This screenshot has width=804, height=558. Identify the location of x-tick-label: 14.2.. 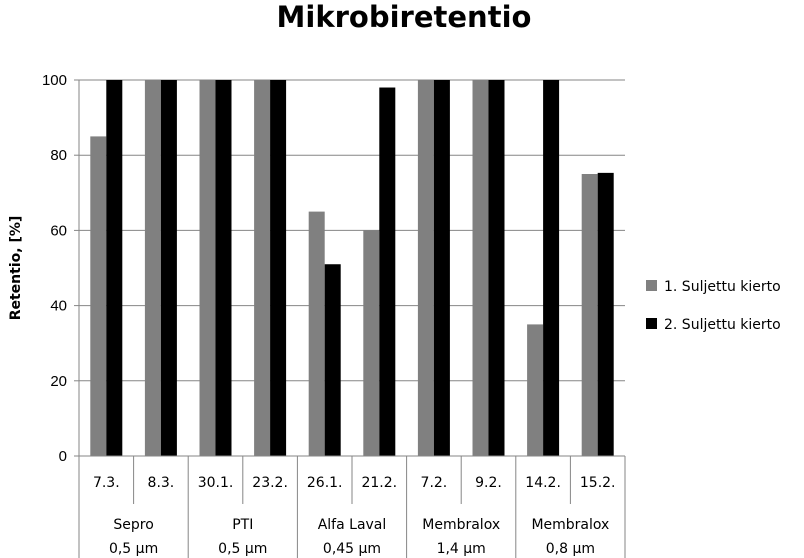
(543, 483).